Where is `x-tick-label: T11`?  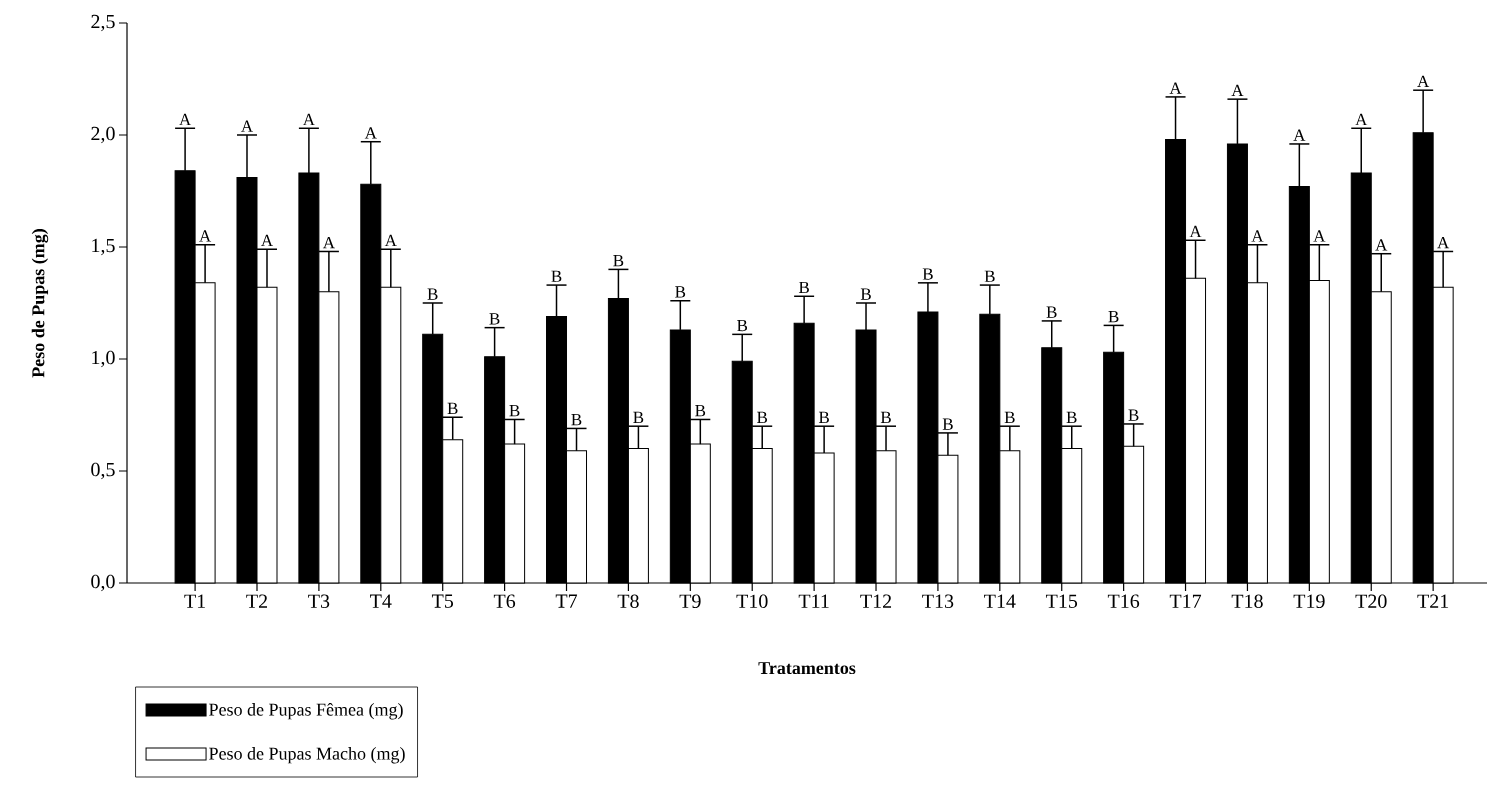
x-tick-label: T11 is located at coordinates (813, 601).